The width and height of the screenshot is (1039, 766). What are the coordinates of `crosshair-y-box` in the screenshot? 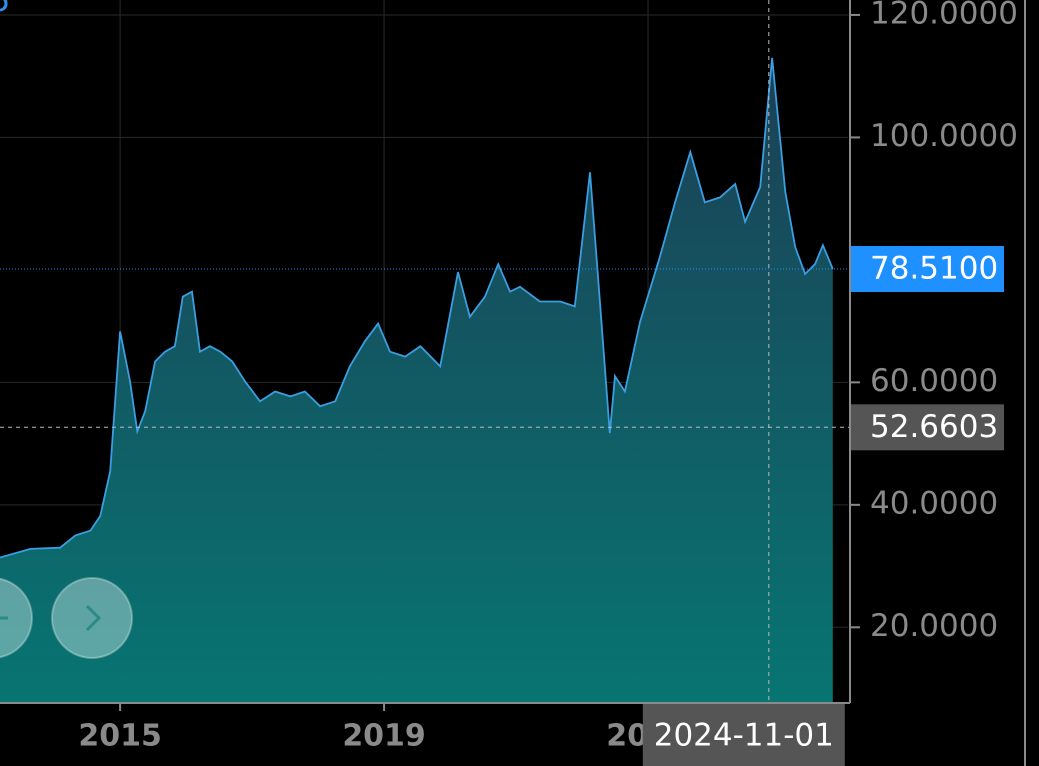 It's located at (927, 427).